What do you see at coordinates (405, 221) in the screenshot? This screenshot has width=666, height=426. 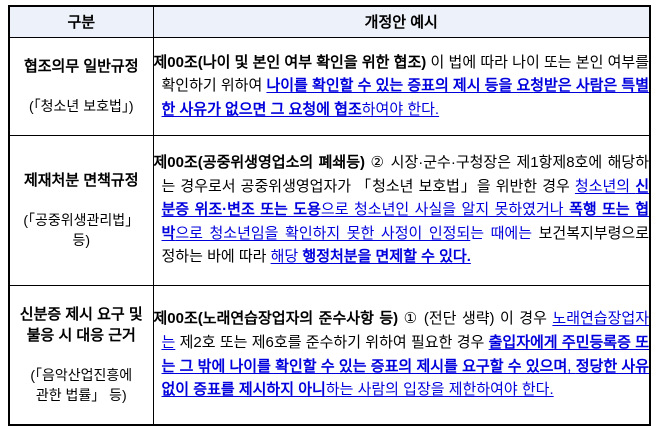 I see `text-run: 폭행 또는 협박` at bounding box center [405, 221].